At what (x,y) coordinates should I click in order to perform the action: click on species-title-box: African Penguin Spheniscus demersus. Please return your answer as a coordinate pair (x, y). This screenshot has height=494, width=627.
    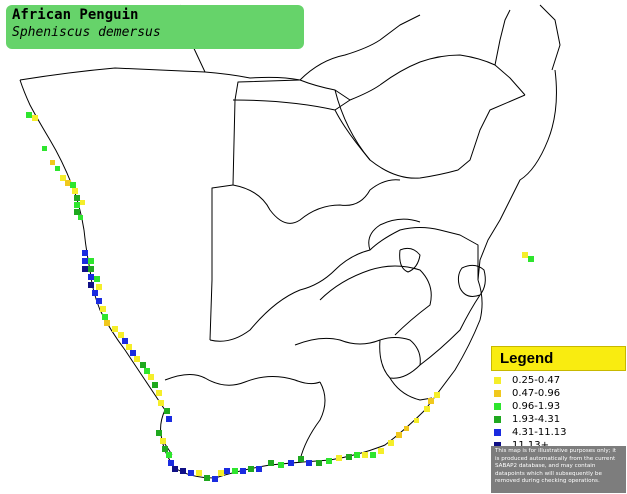
    Looking at the image, I should click on (155, 27).